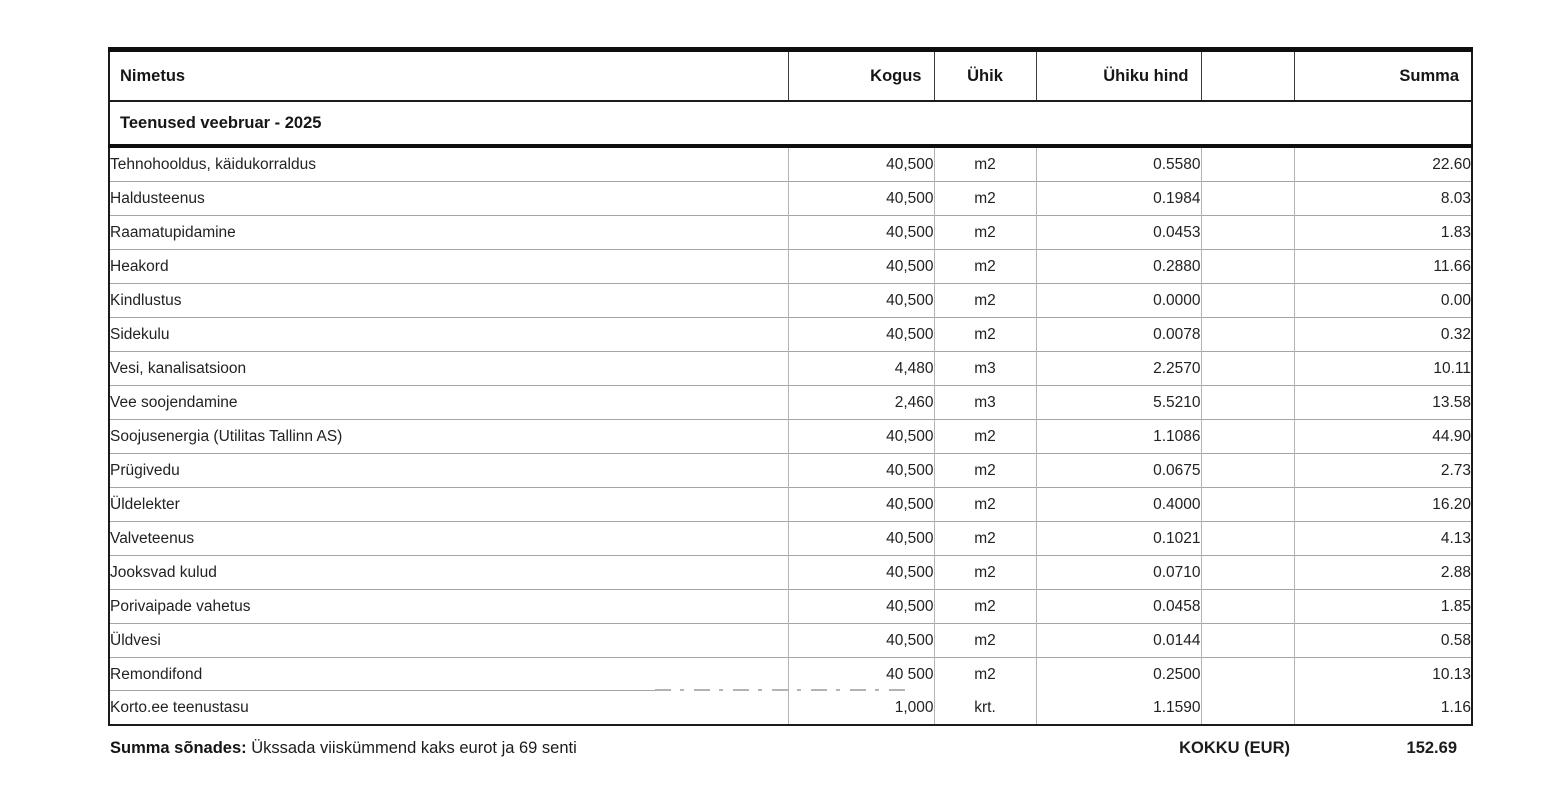  What do you see at coordinates (1383, 232) in the screenshot?
I see `cell-sum: 1.83` at bounding box center [1383, 232].